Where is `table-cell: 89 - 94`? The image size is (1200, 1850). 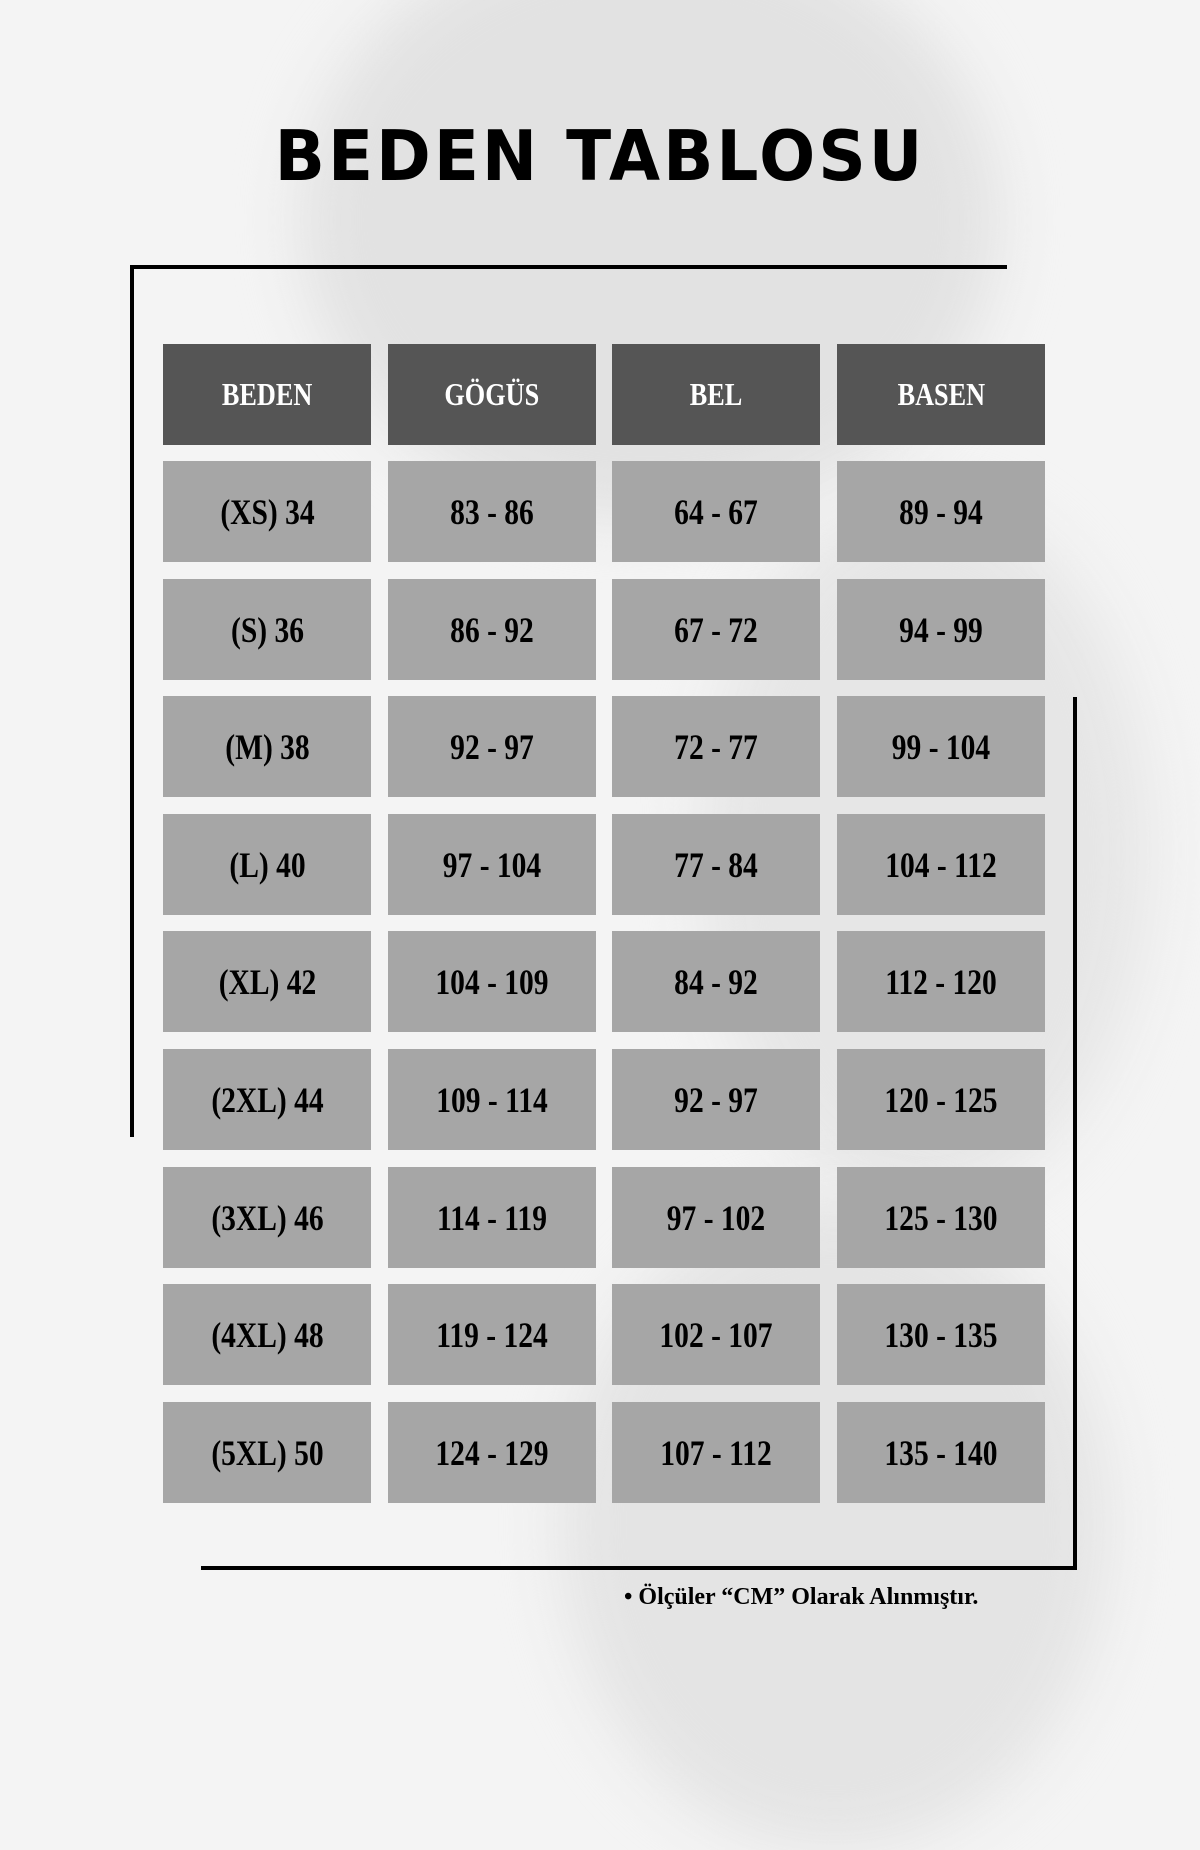 table-cell: 89 - 94 is located at coordinates (941, 511).